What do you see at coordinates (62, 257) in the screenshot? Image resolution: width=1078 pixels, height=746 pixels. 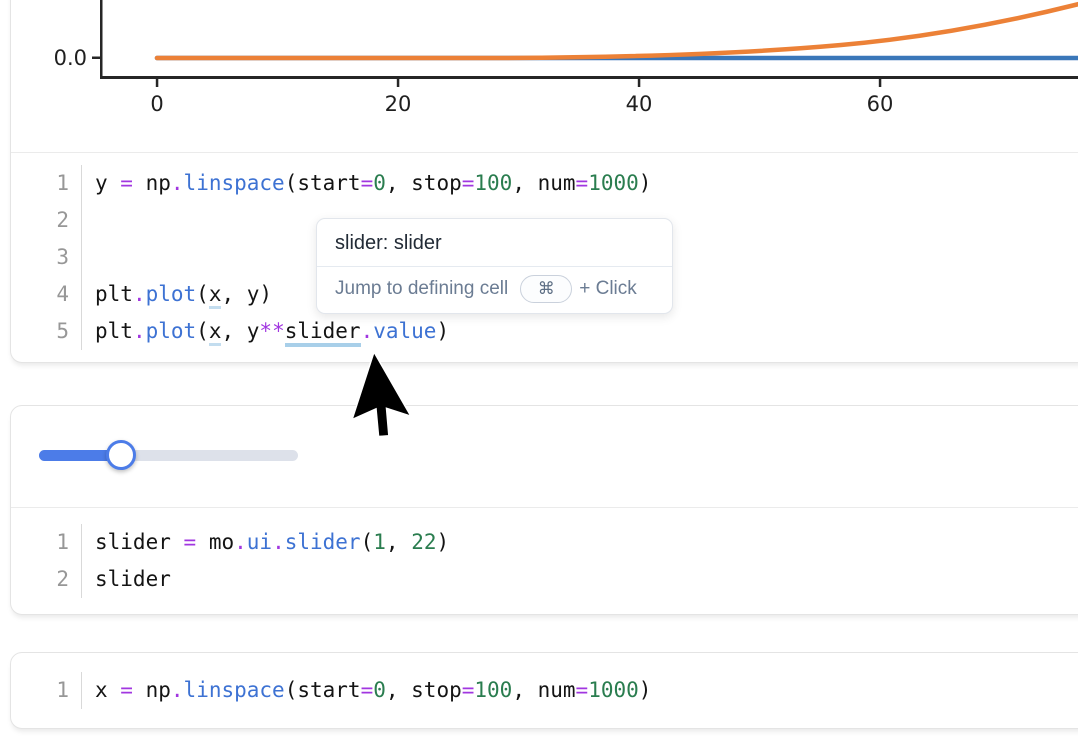 I see `line-number: 3` at bounding box center [62, 257].